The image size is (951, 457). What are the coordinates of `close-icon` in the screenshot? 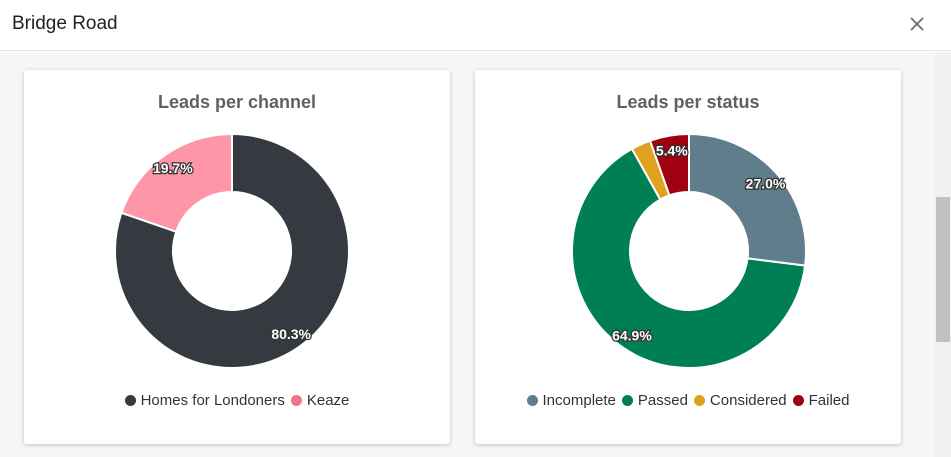 It's located at (917, 24).